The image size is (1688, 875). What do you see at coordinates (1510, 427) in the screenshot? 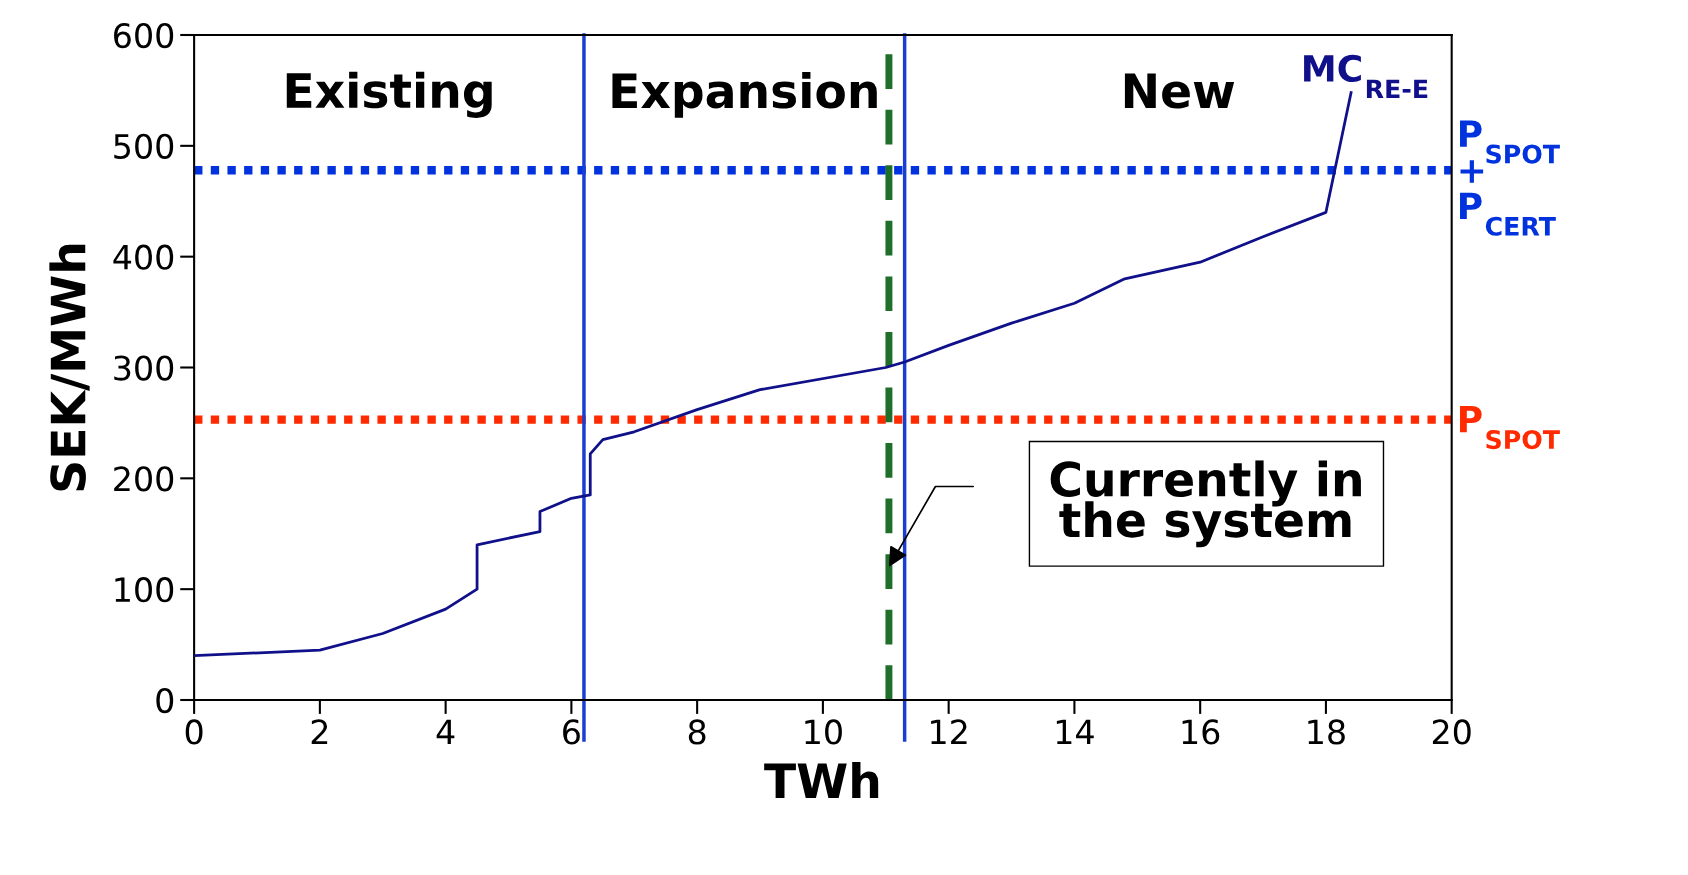
I see `ref-line-label: PSPOT` at bounding box center [1510, 427].